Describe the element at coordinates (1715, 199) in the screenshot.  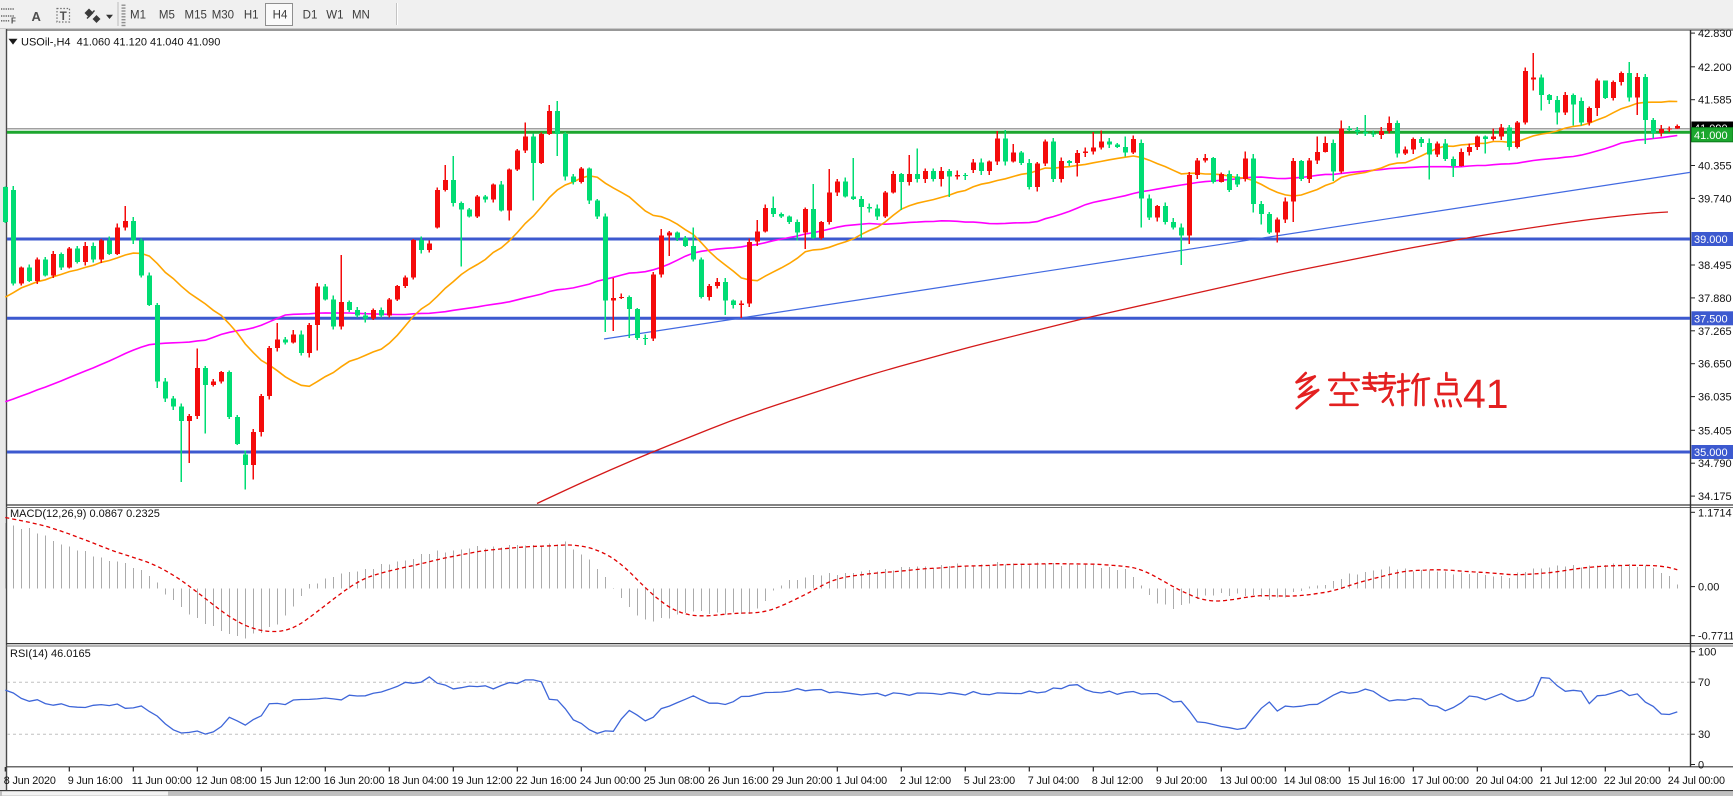
I see `svg-text: 39.740` at that location.